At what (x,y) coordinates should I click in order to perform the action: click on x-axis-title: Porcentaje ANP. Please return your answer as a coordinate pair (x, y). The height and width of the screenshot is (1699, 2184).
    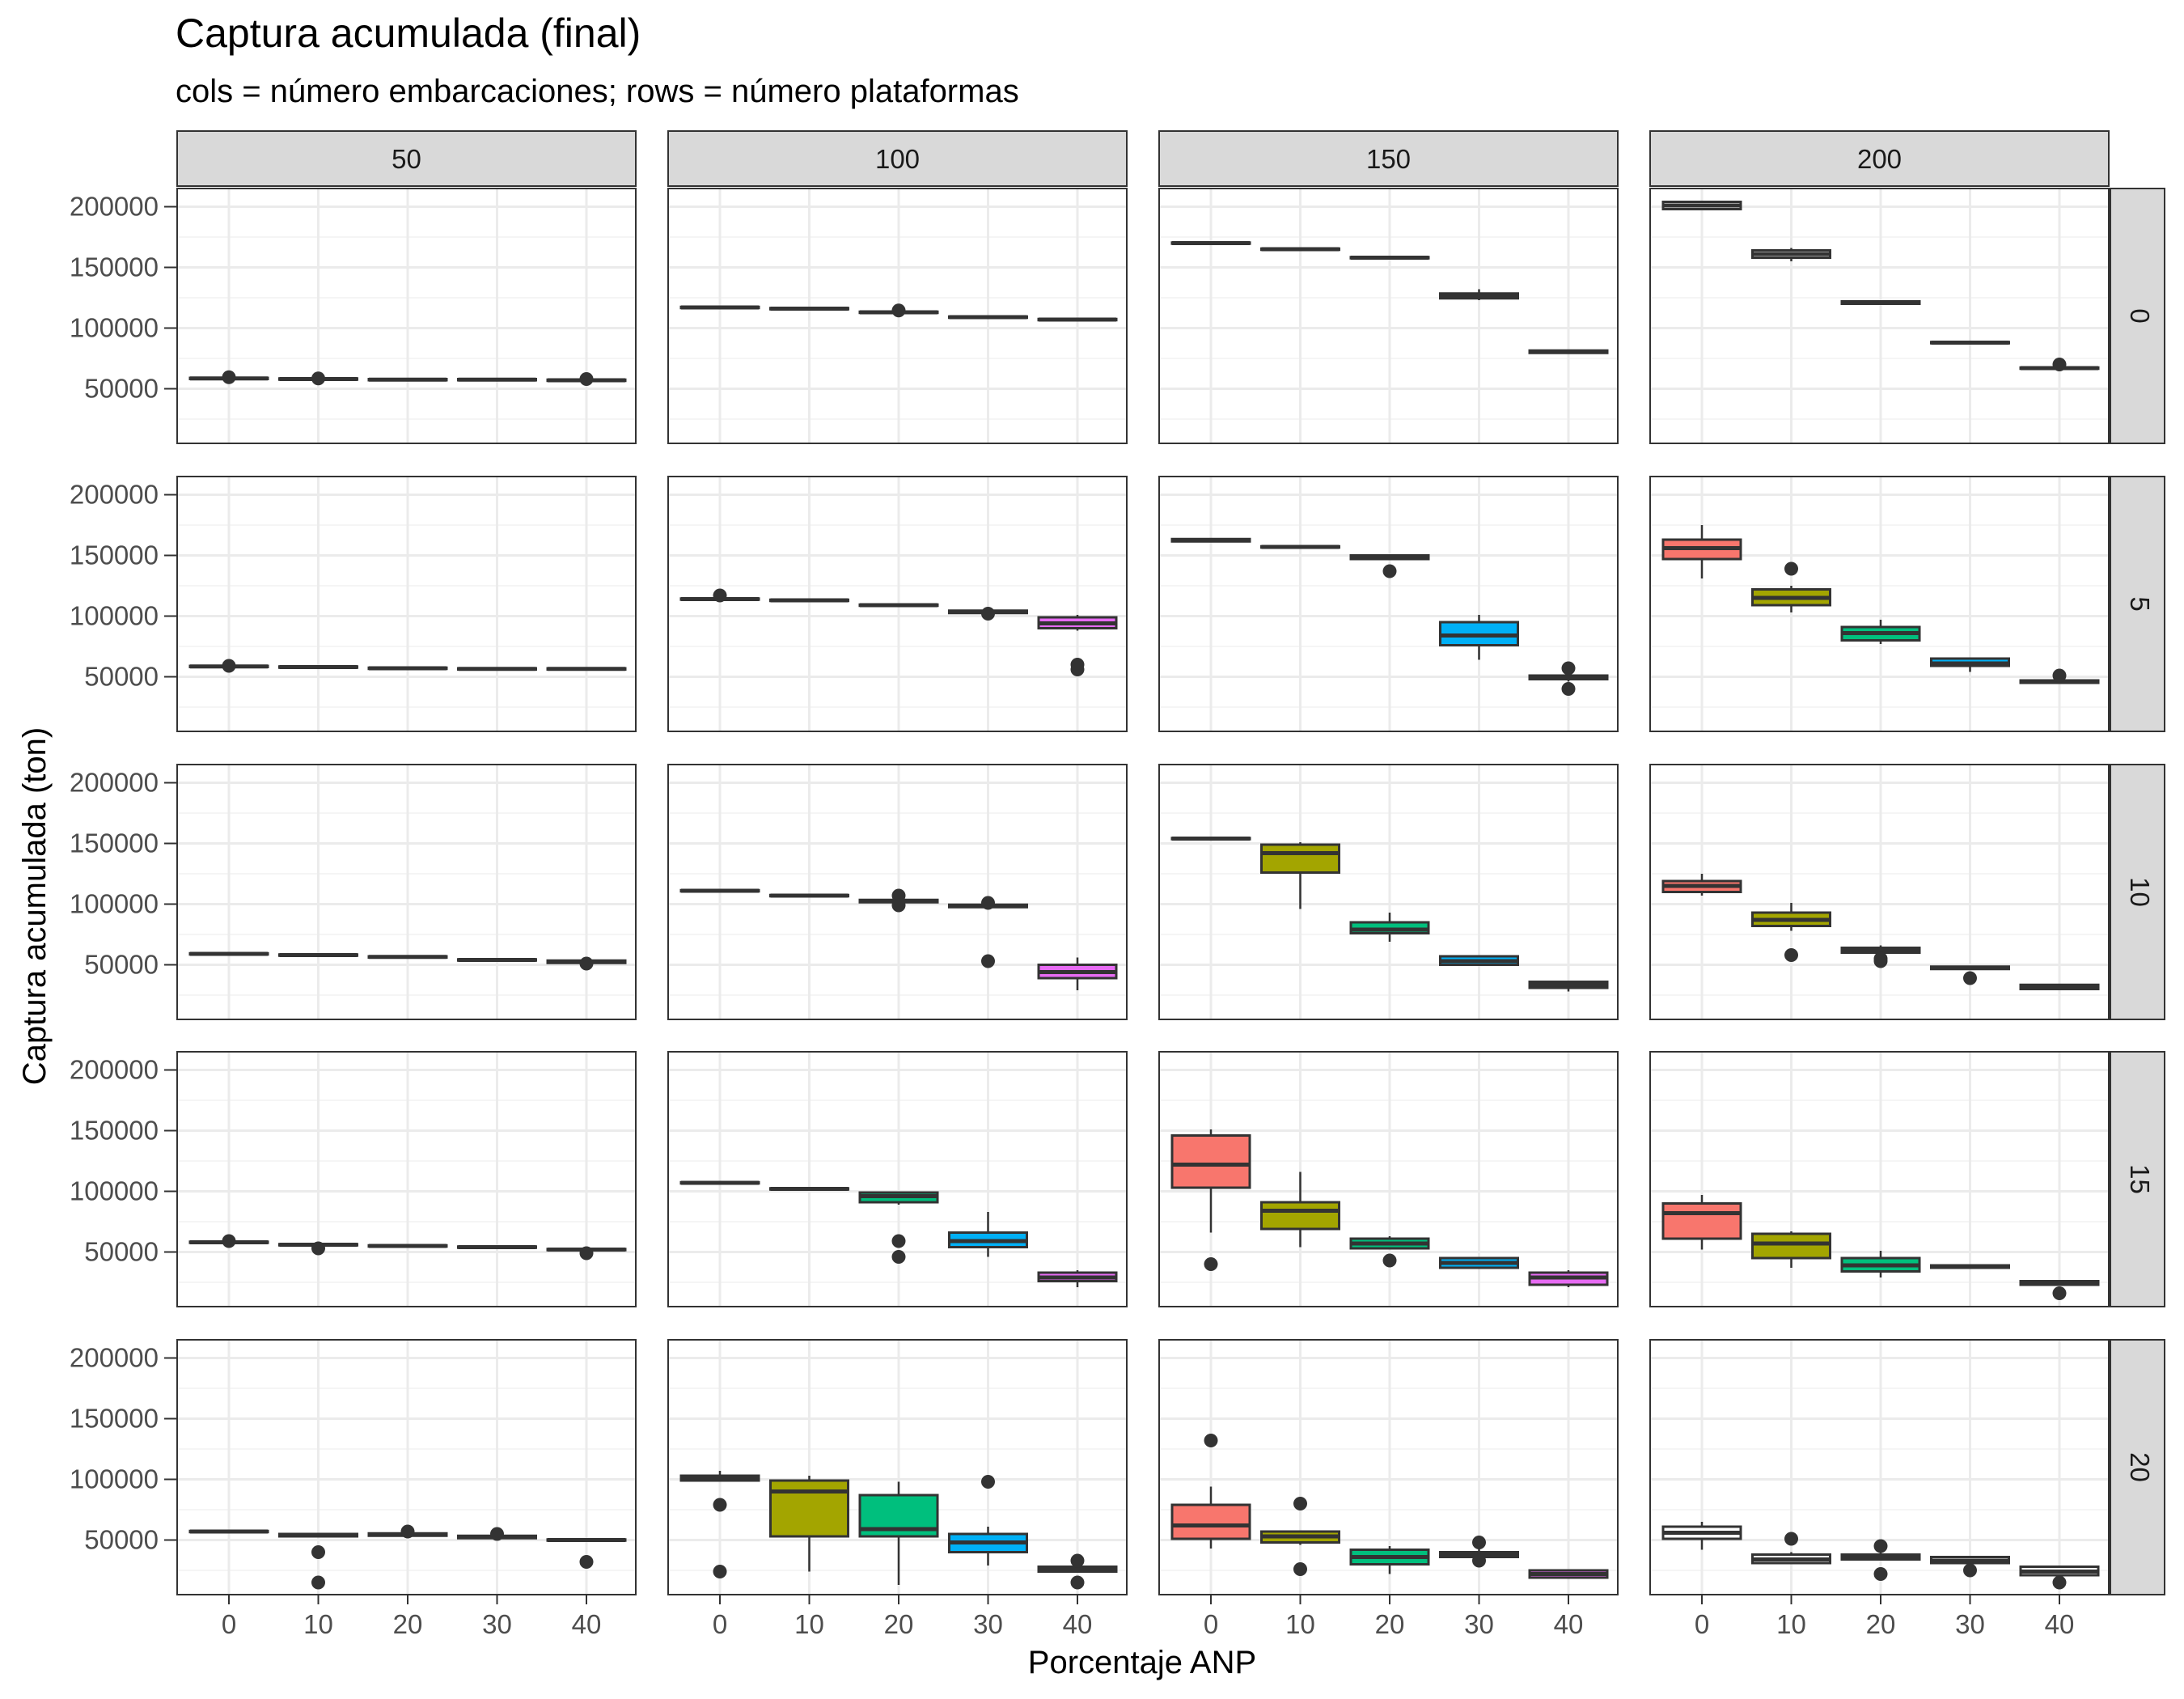
    Looking at the image, I should click on (1142, 1662).